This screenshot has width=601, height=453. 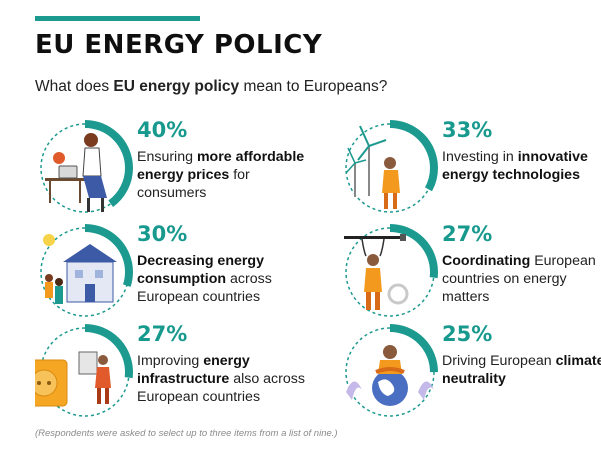 What do you see at coordinates (467, 130) in the screenshot?
I see `stat-percentage: 33%` at bounding box center [467, 130].